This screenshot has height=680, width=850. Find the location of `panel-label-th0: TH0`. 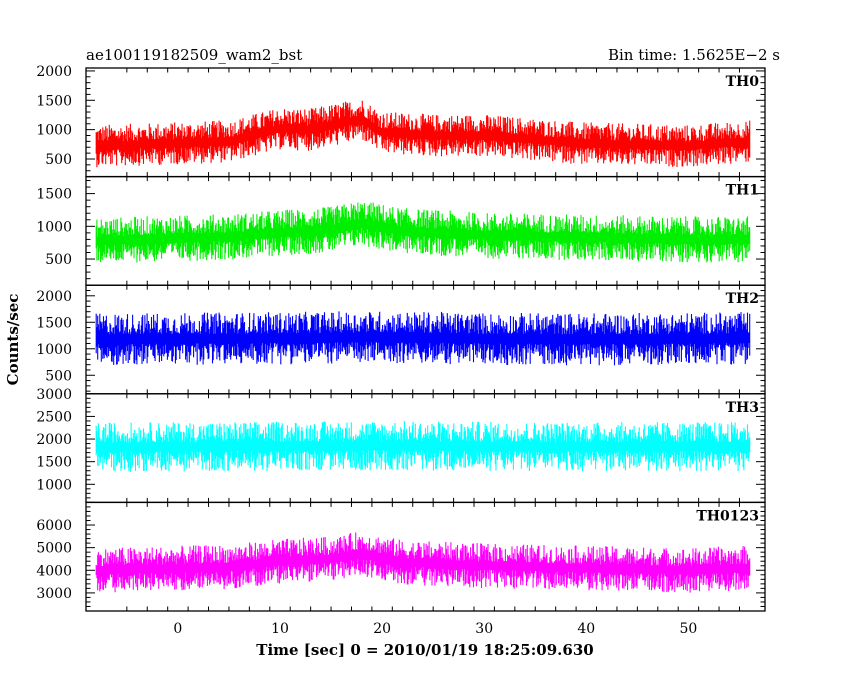

panel-label-th0: TH0 is located at coordinates (743, 82).